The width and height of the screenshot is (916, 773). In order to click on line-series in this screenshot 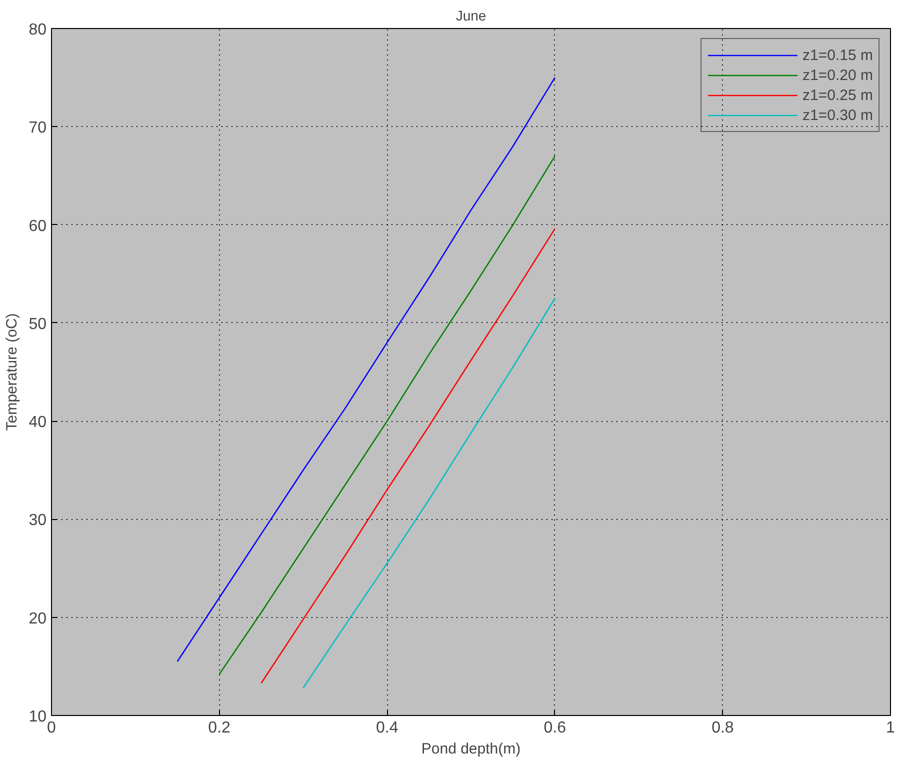, I will do `click(429, 493)`.